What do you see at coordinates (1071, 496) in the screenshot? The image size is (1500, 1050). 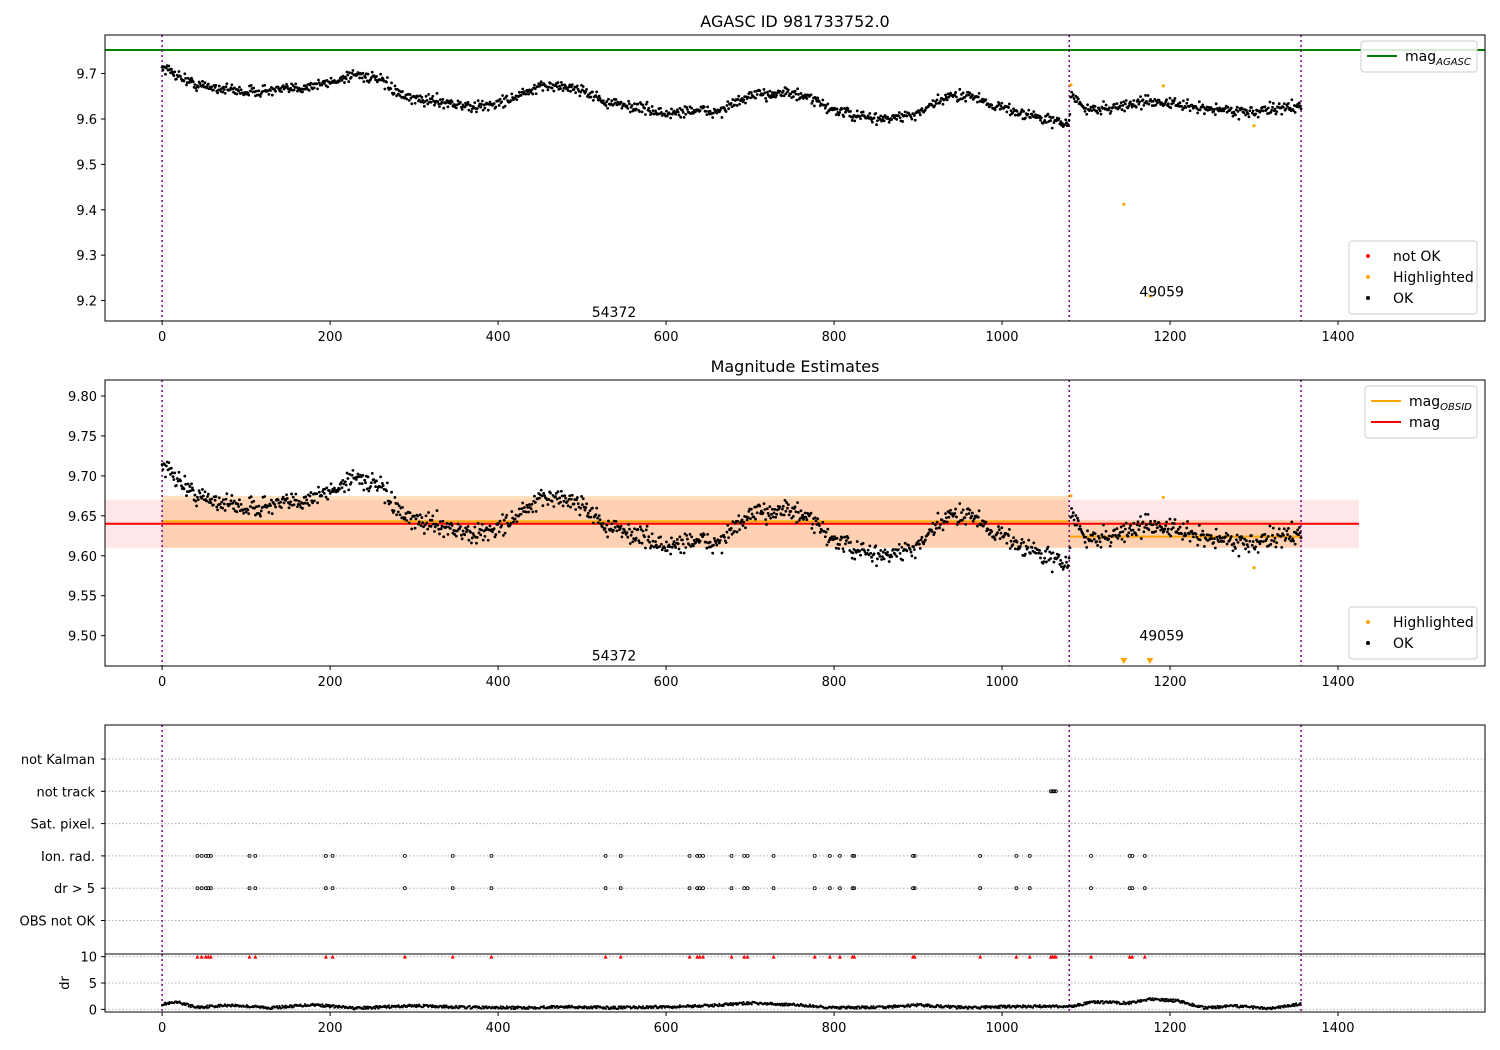 I see `highlighted-point` at bounding box center [1071, 496].